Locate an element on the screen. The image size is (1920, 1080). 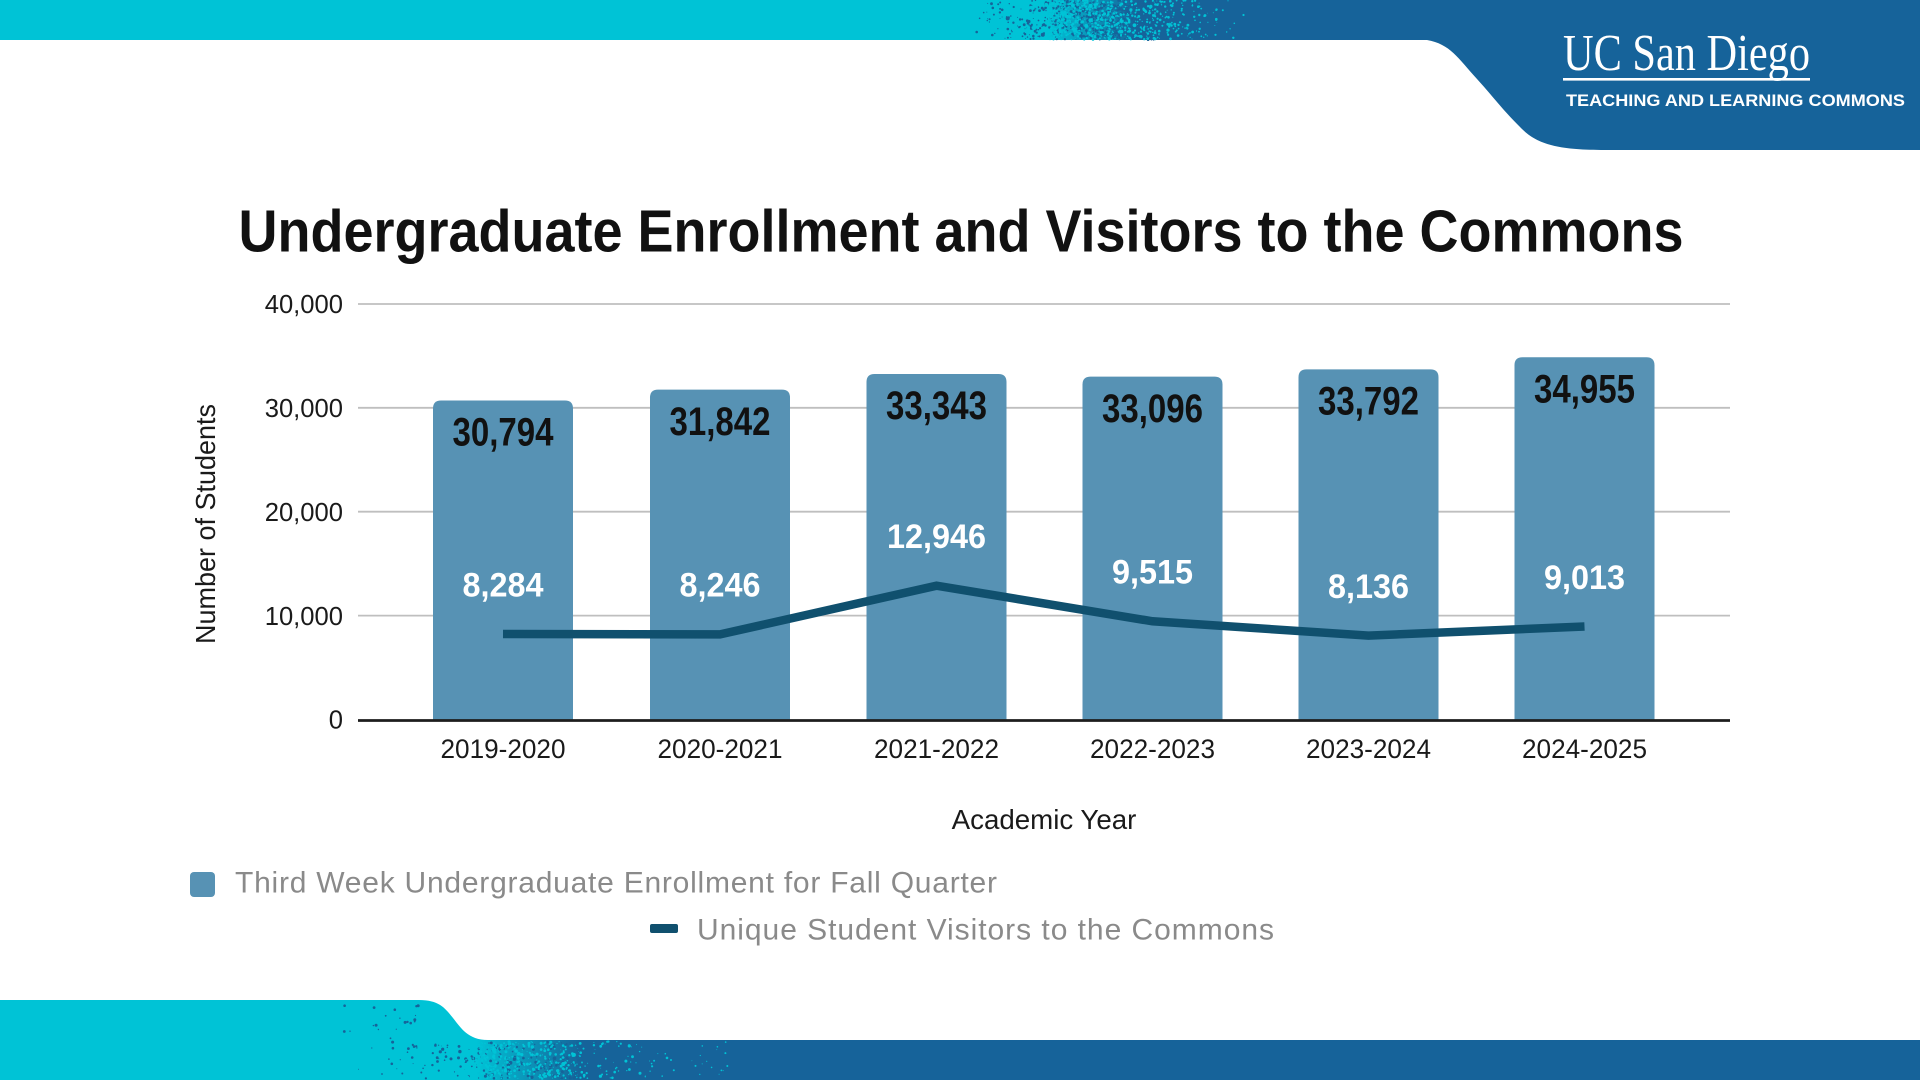
svg-text: UC San Diego is located at coordinates (1686, 53).